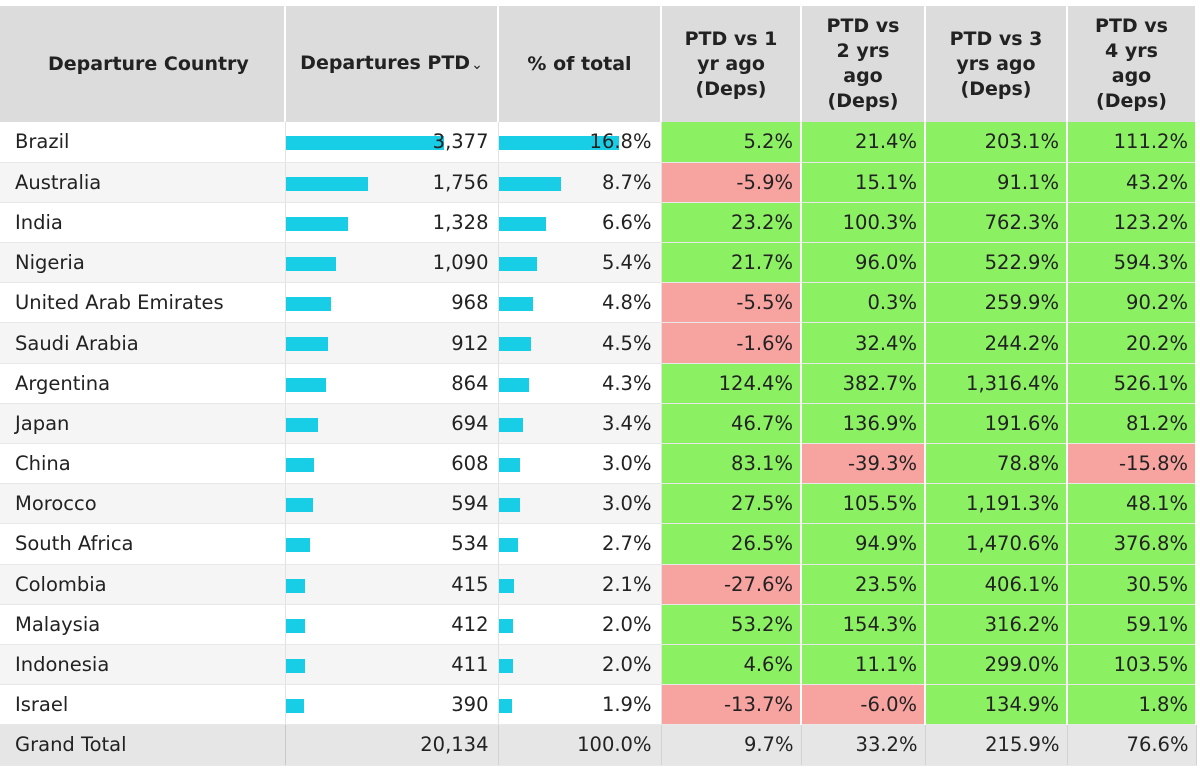 The width and height of the screenshot is (1200, 770). I want to click on table-row: Saudi Arabia 912 4.5% -1.6% 32.4% 244.2% 20.2%, so click(598, 343).